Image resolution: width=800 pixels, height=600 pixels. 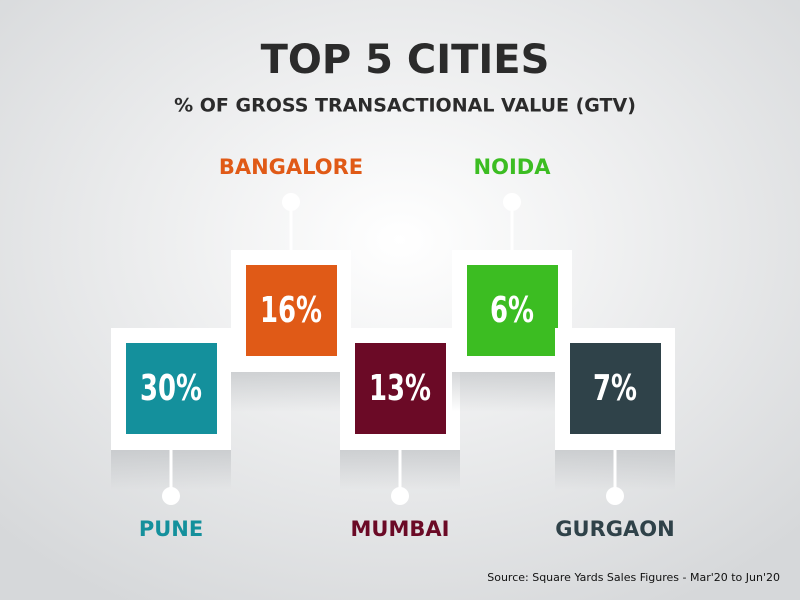 What do you see at coordinates (405, 106) in the screenshot?
I see `subtitle: % OF GROSS TRANSACTIONAL VALUE (GTV)` at bounding box center [405, 106].